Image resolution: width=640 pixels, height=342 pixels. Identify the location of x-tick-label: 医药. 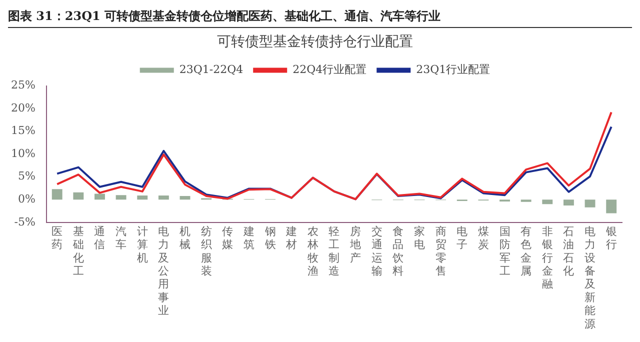
(57, 238).